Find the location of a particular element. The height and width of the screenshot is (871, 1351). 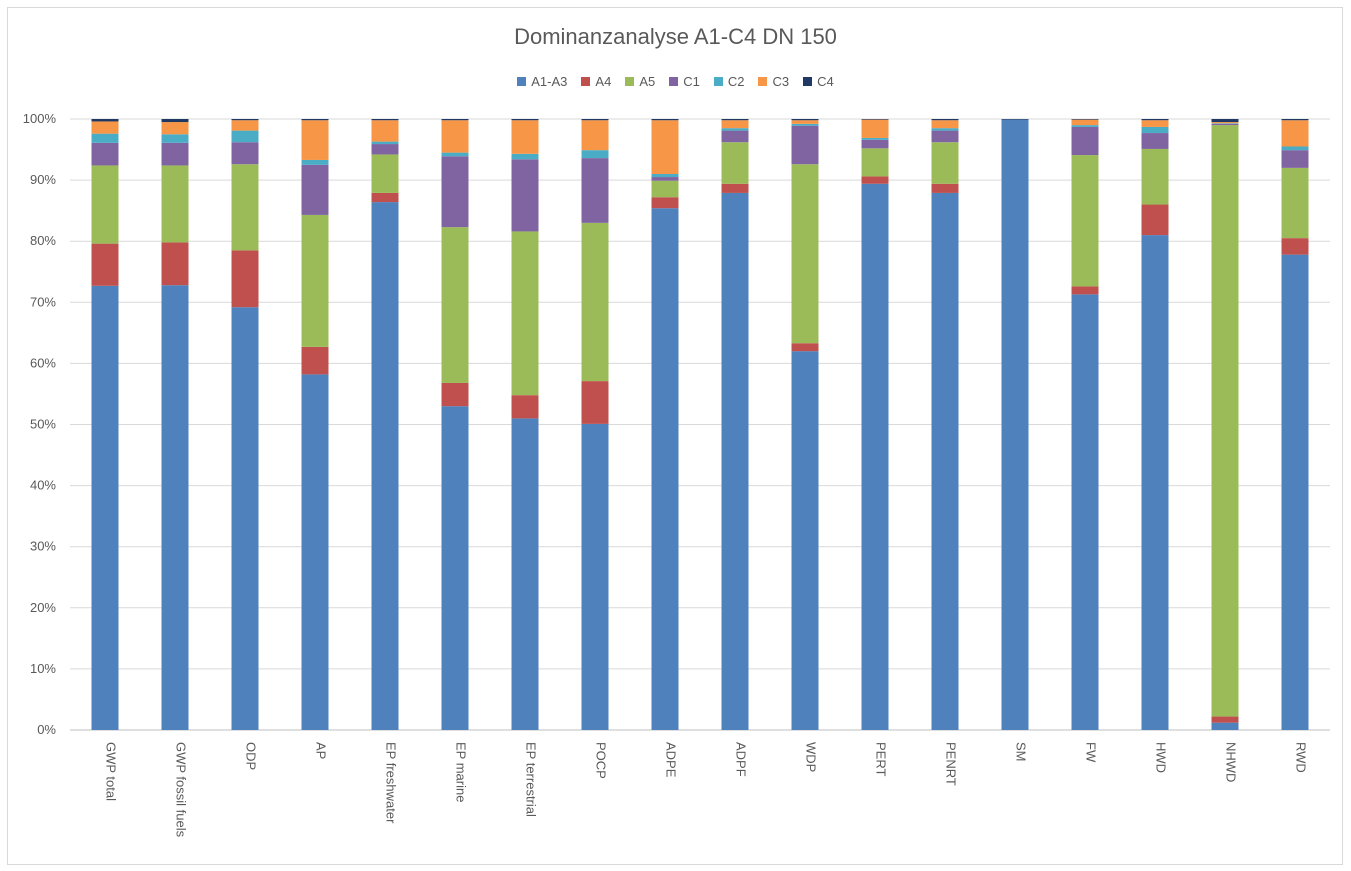

legend-item: A4 is located at coordinates (596, 81).